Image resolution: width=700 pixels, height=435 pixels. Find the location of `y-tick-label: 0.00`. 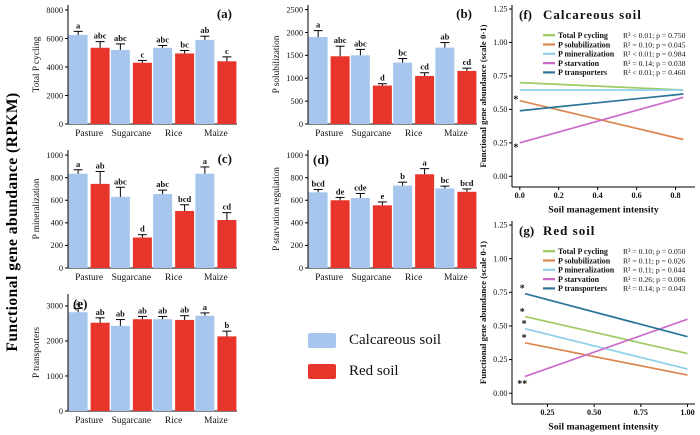

y-tick-label: 0.00 is located at coordinates (500, 176).